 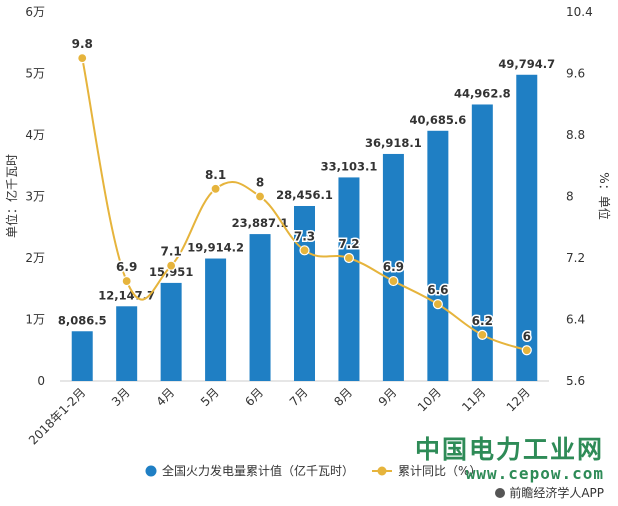 I want to click on y2-tick-label: 5.6, so click(x=575, y=381).